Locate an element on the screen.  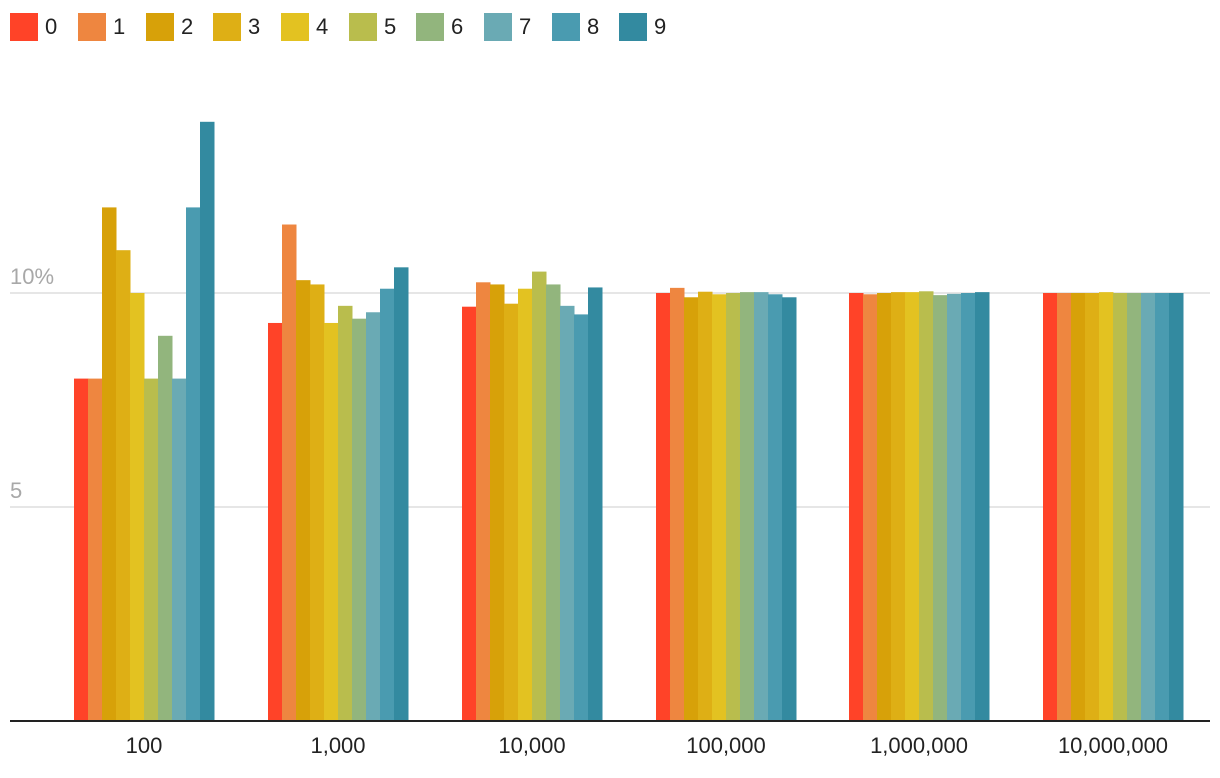
legend-item-8: 8 is located at coordinates (575, 27).